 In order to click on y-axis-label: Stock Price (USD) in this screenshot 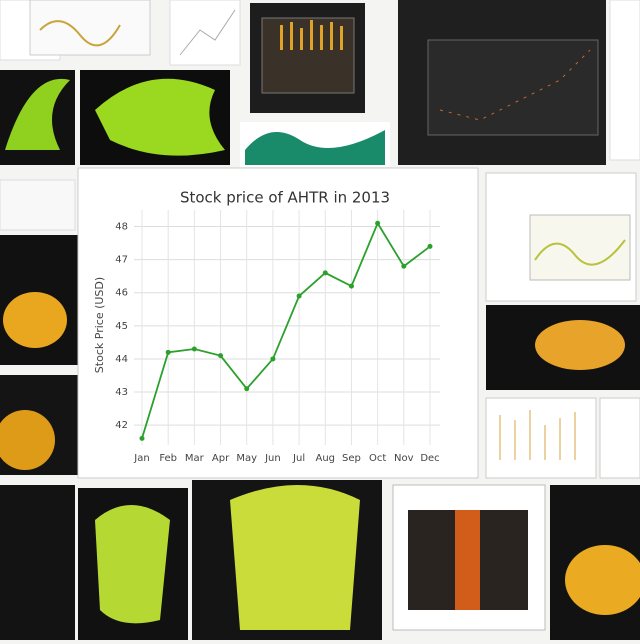, I will do `click(99, 325)`.